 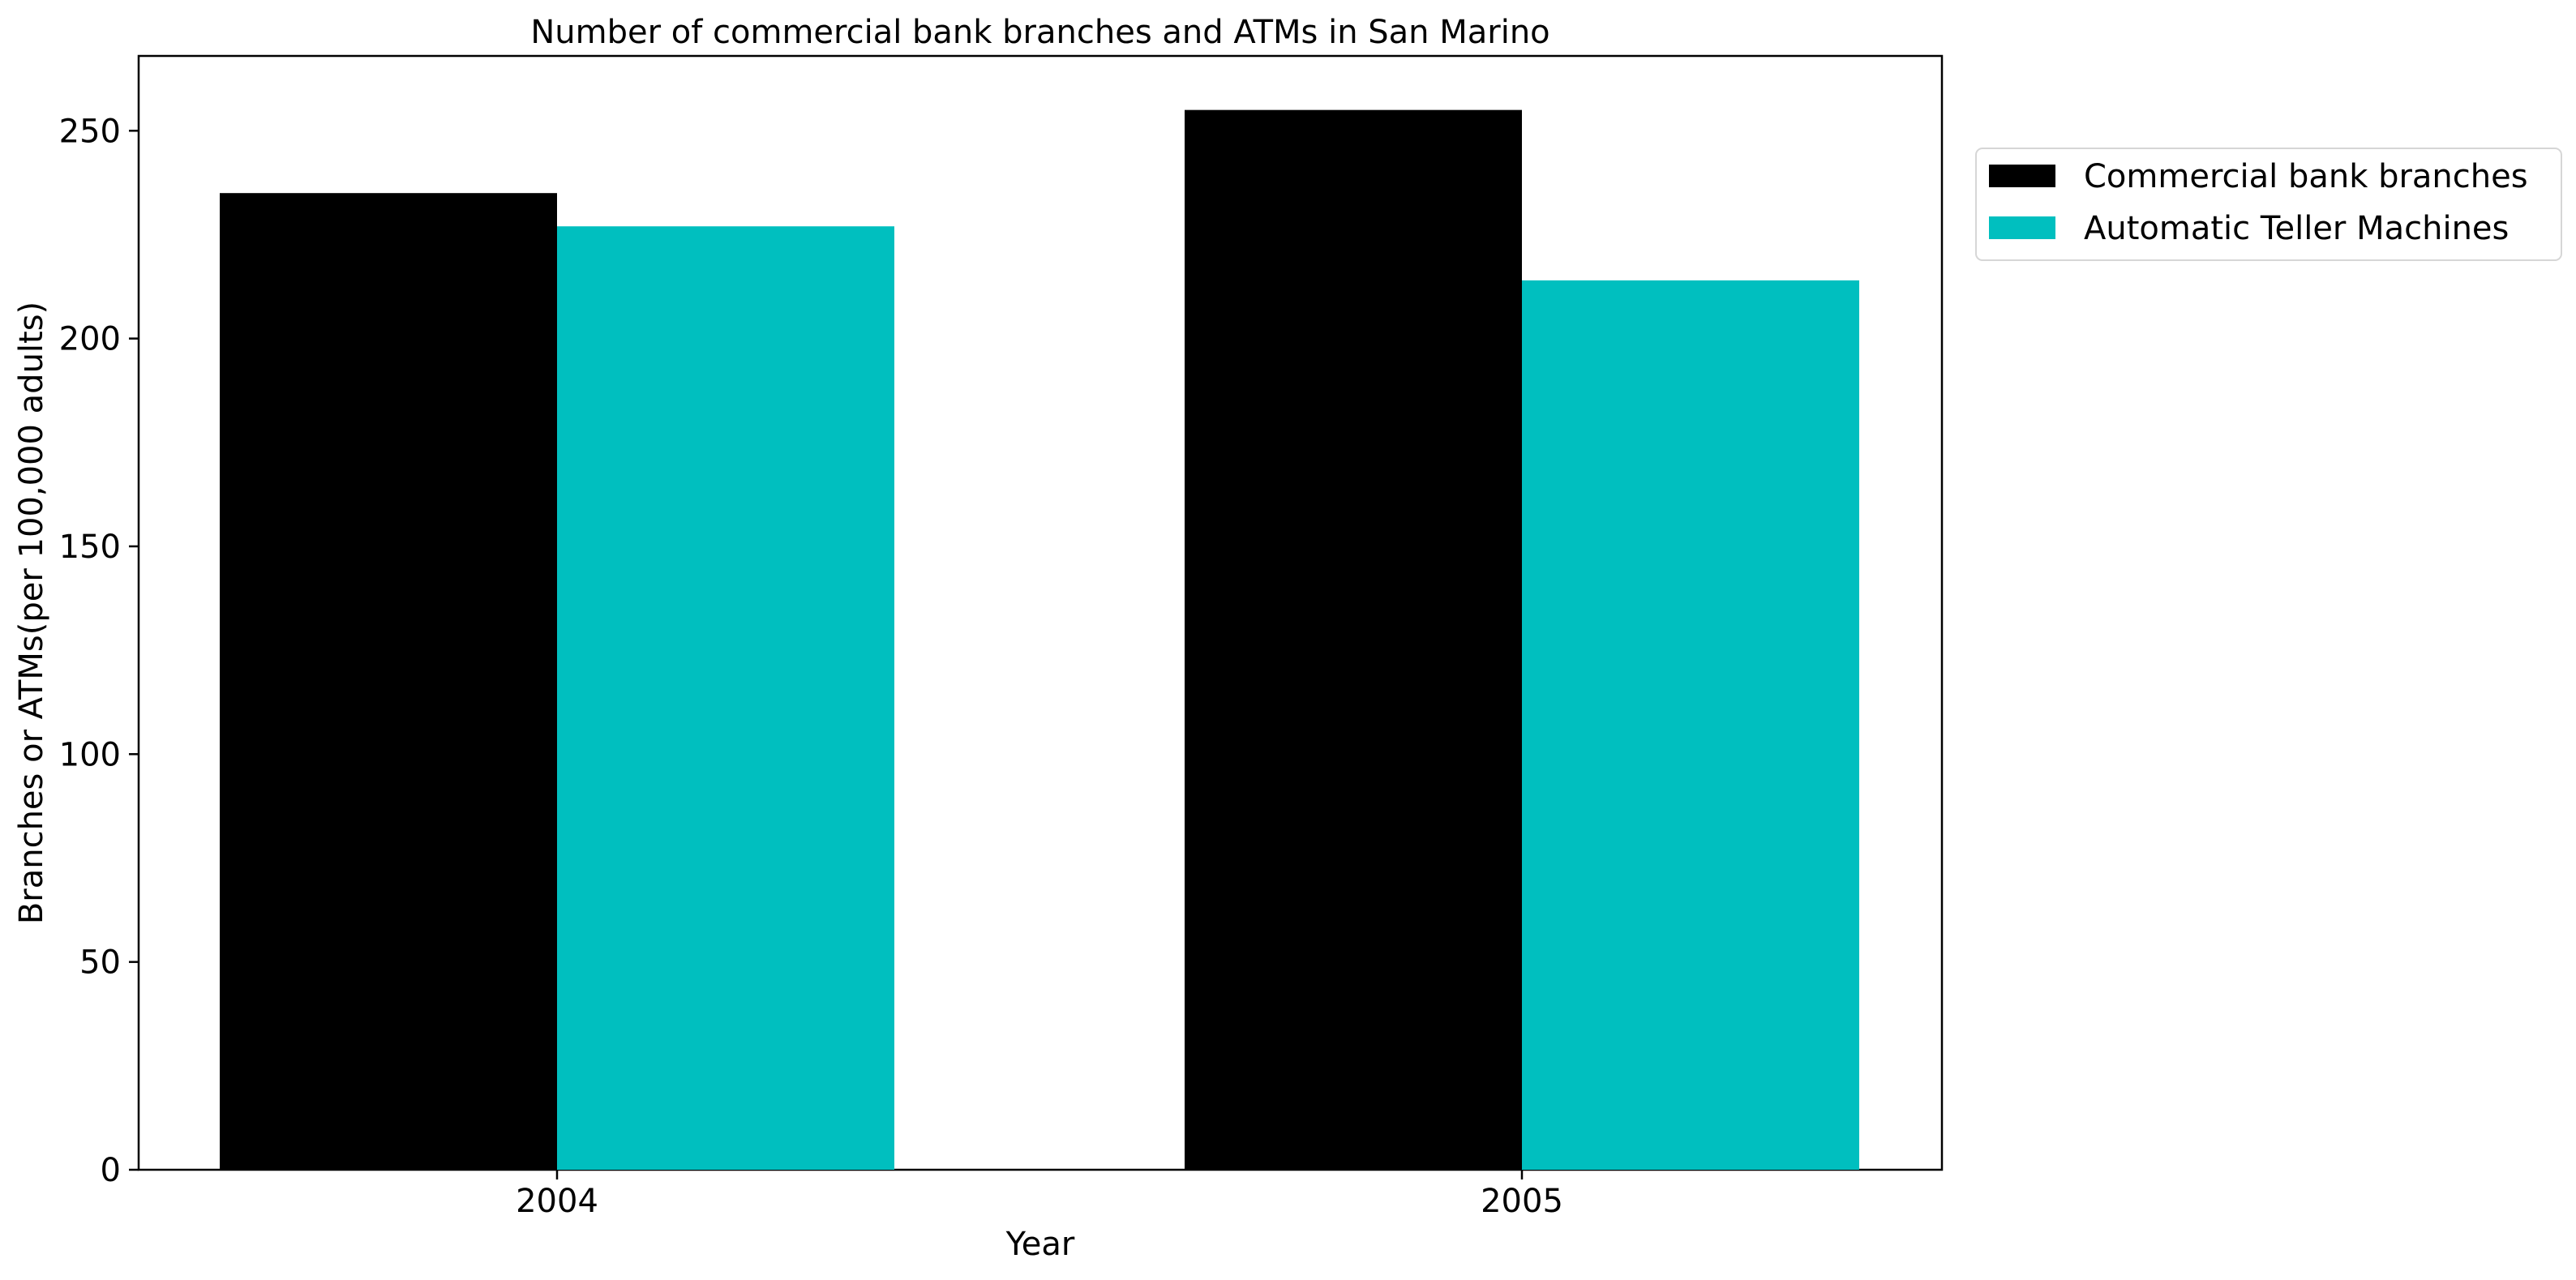 What do you see at coordinates (1040, 1245) in the screenshot?
I see `x-axis-label: Year` at bounding box center [1040, 1245].